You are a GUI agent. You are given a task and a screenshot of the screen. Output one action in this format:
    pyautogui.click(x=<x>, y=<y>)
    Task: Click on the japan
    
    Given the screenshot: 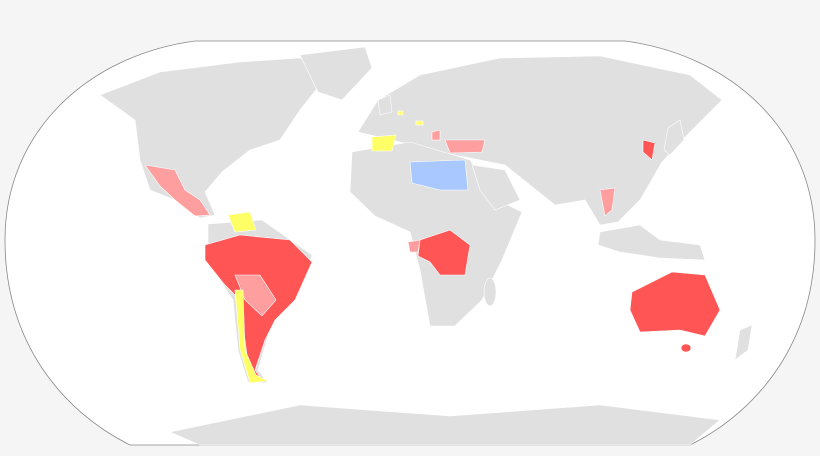 What is the action you would take?
    pyautogui.click(x=674, y=137)
    